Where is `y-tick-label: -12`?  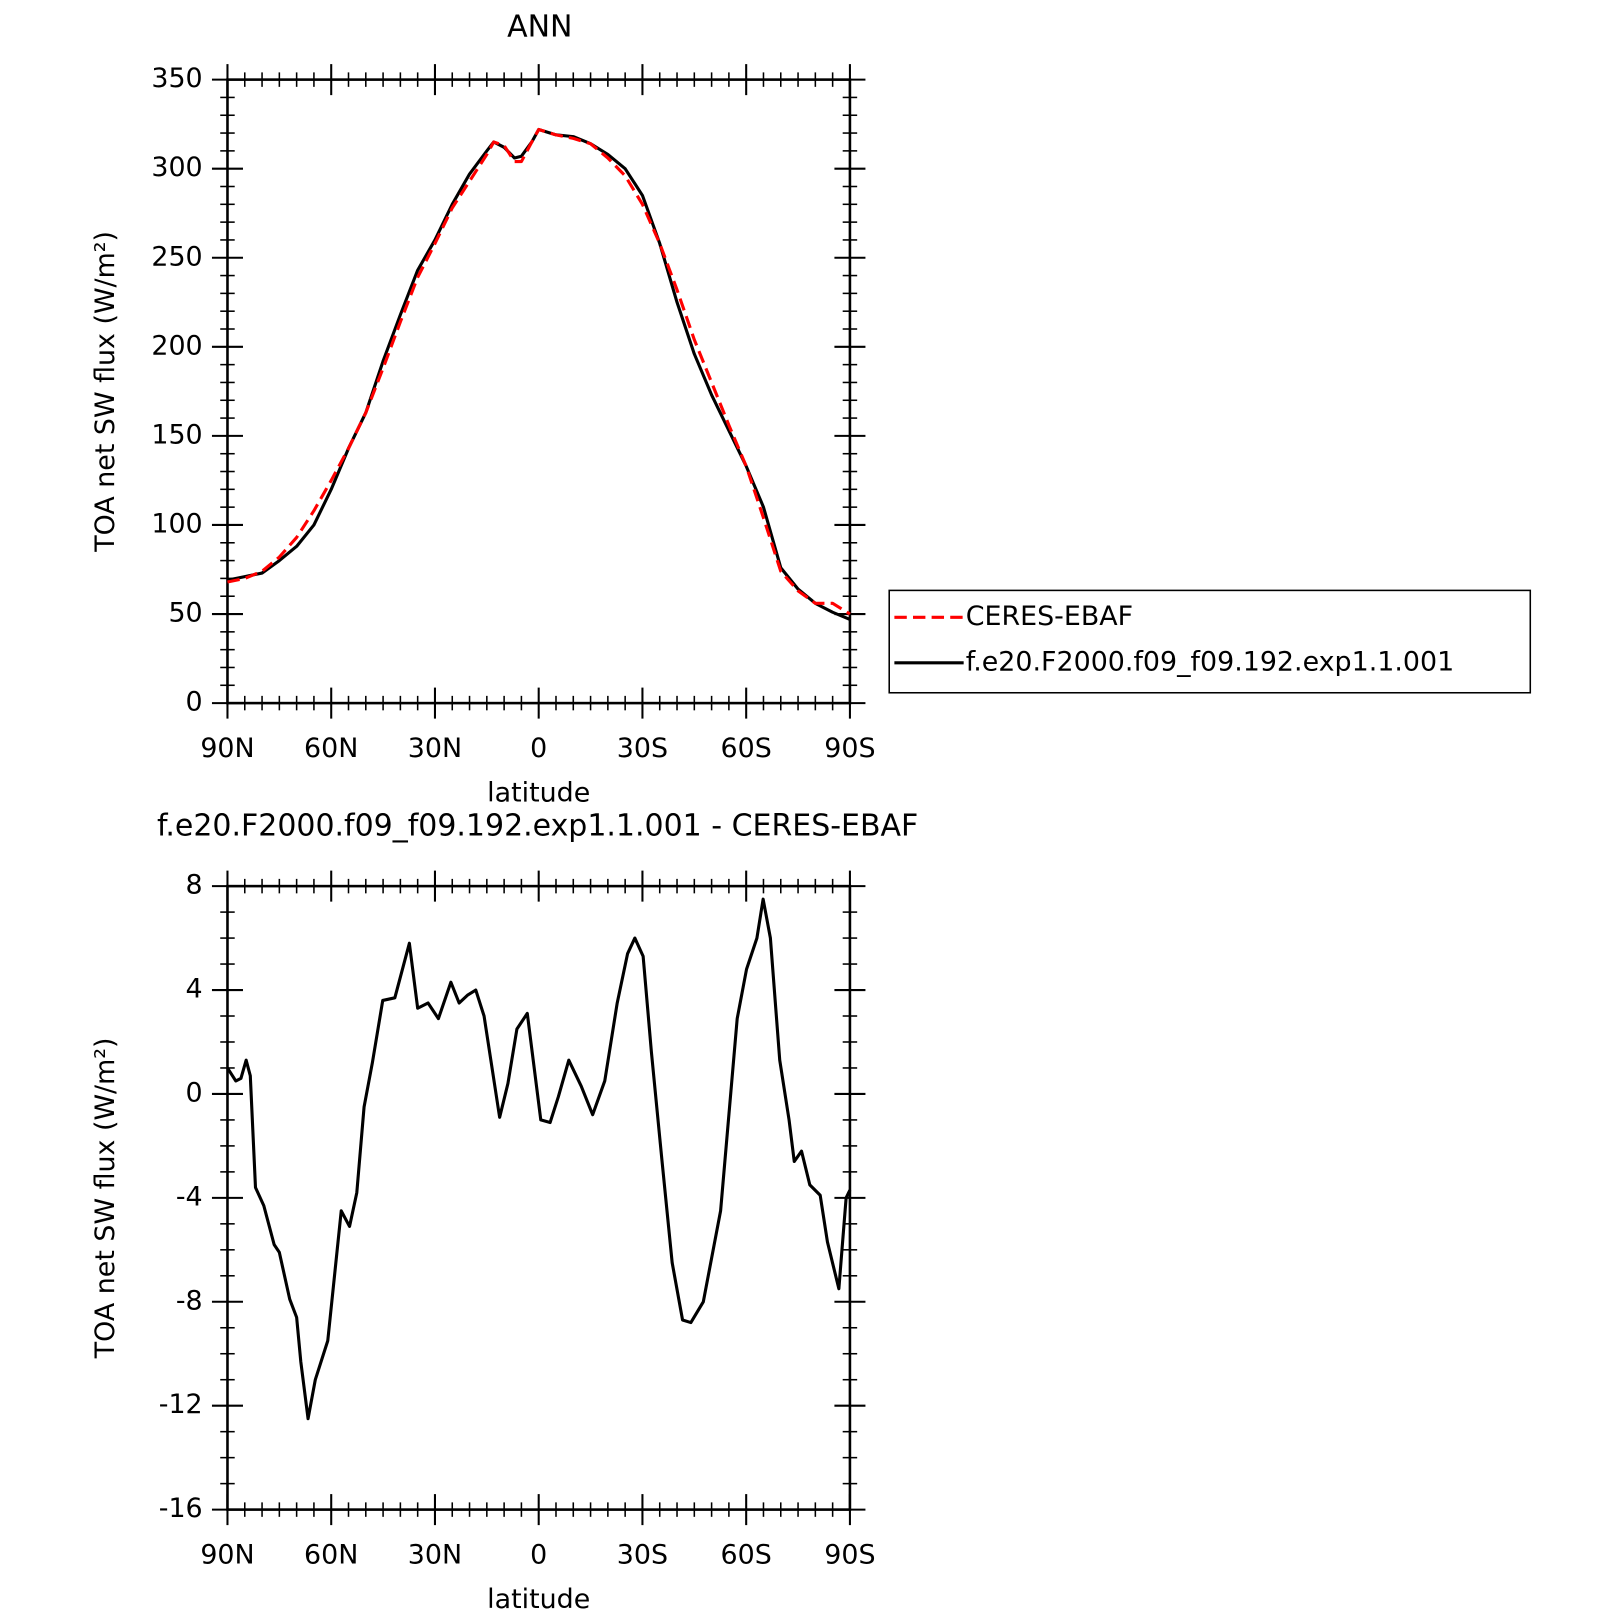
y-tick-label: -12 is located at coordinates (181, 1404).